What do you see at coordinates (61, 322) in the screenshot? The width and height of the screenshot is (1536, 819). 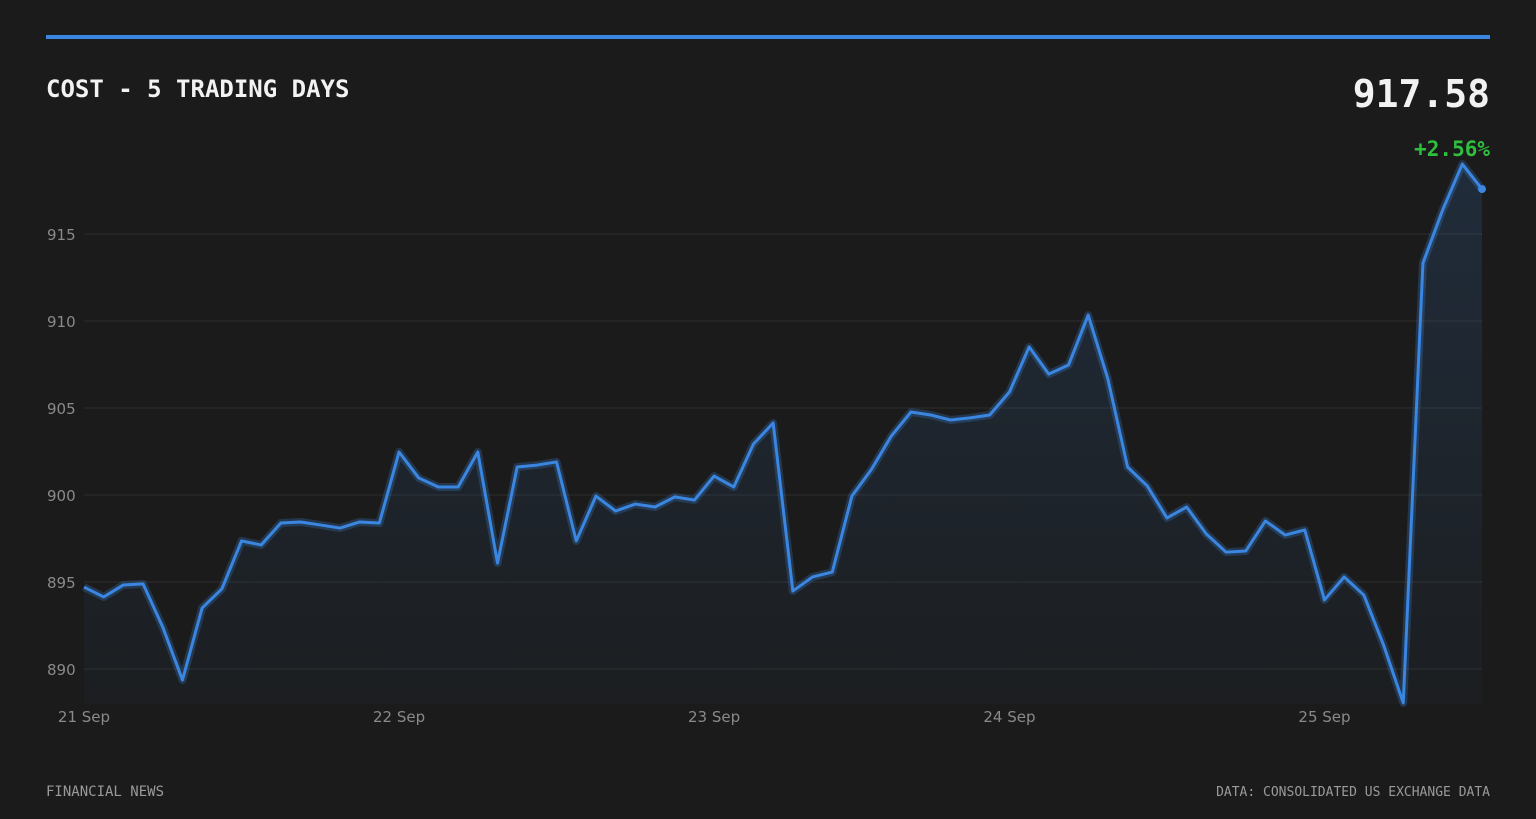 I see `y-tick-label: 910` at bounding box center [61, 322].